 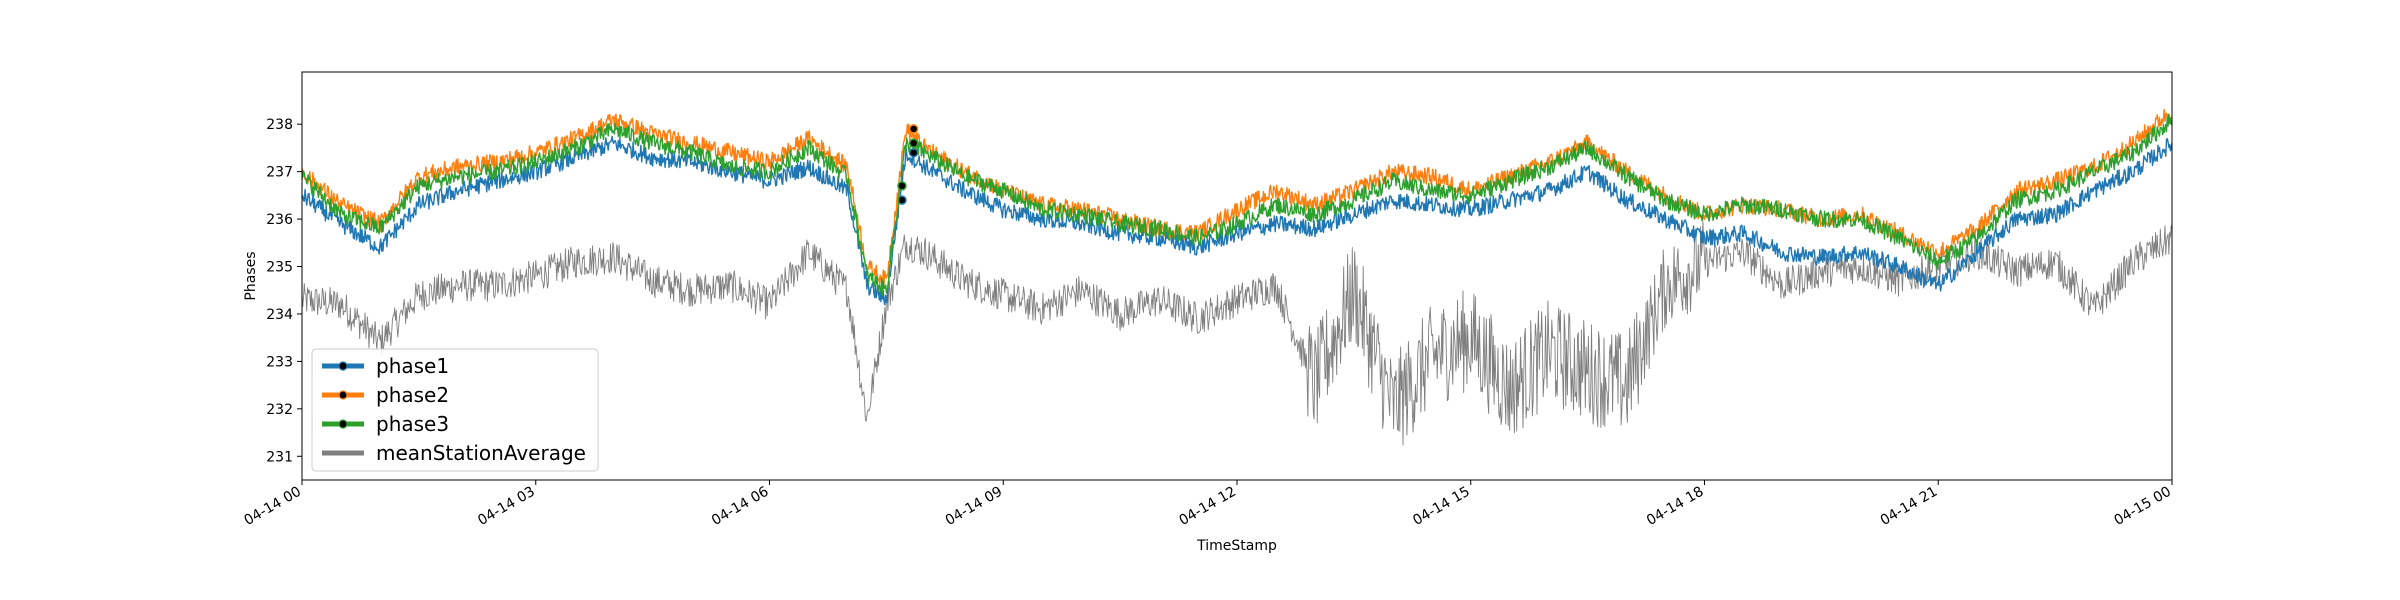 What do you see at coordinates (279, 410) in the screenshot?
I see `y-tick-label: 232` at bounding box center [279, 410].